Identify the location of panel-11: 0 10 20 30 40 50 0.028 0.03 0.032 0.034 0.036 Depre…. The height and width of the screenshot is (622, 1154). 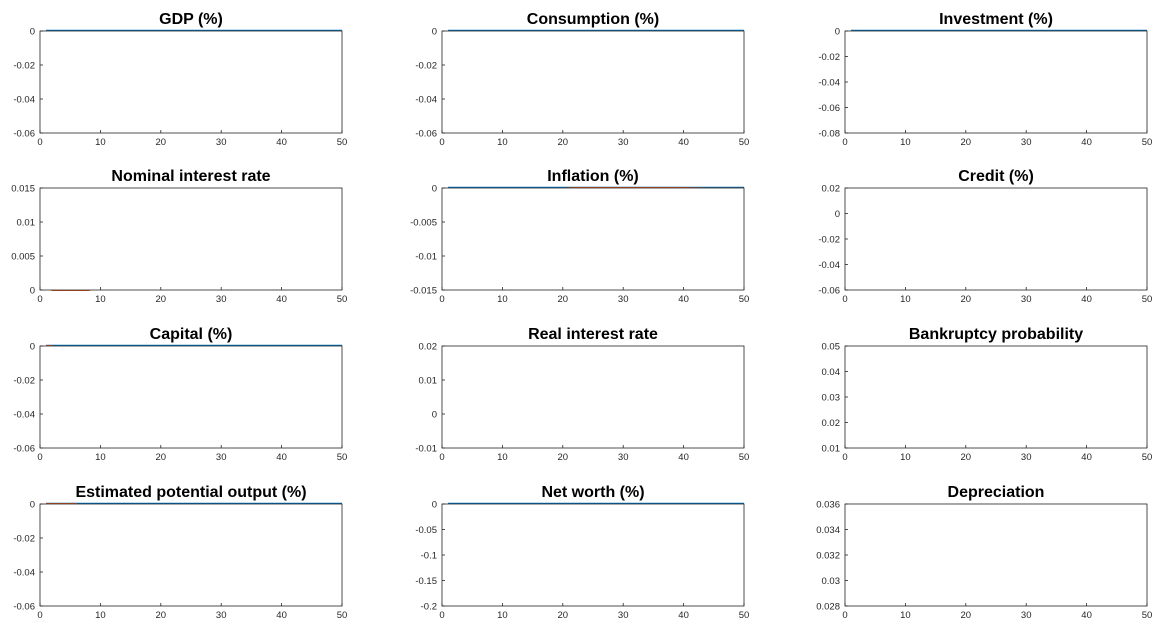
(984, 552).